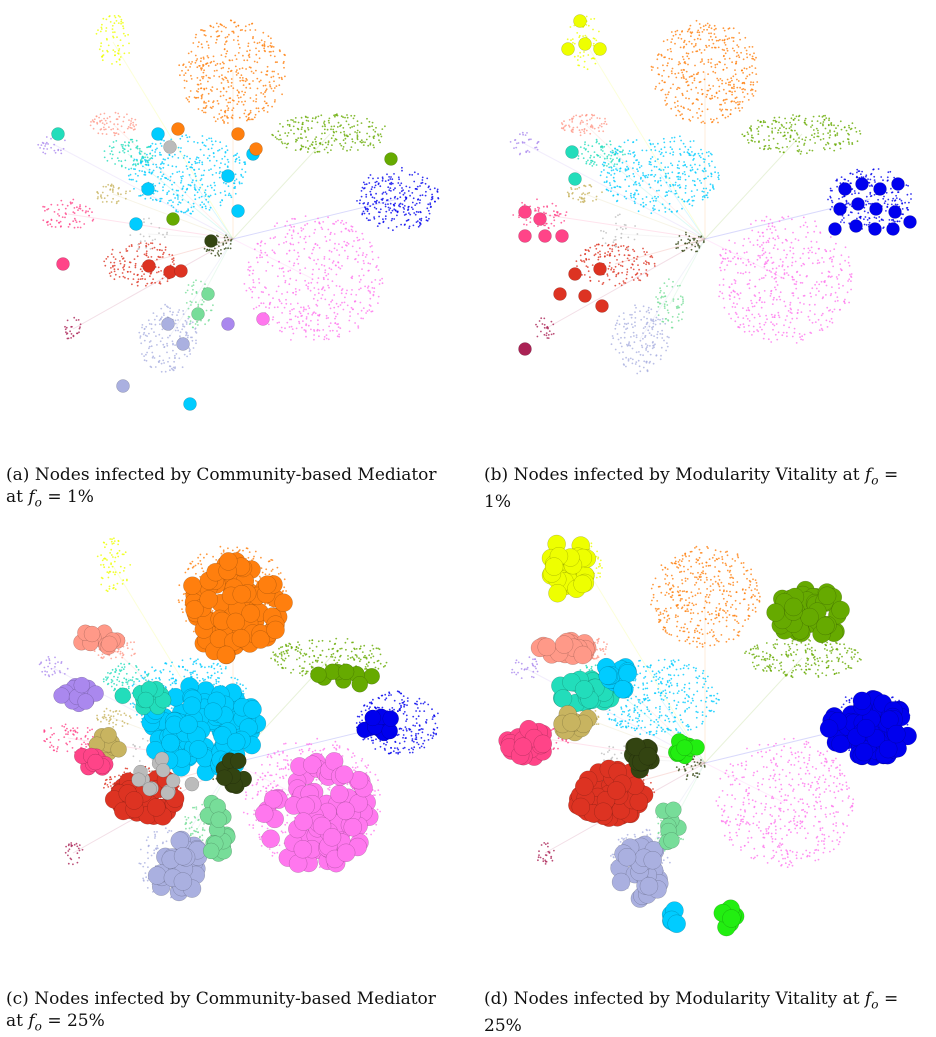 The height and width of the screenshot is (1037, 936). What do you see at coordinates (874, 480) in the screenshot?
I see `caption-b-subscript: o` at bounding box center [874, 480].